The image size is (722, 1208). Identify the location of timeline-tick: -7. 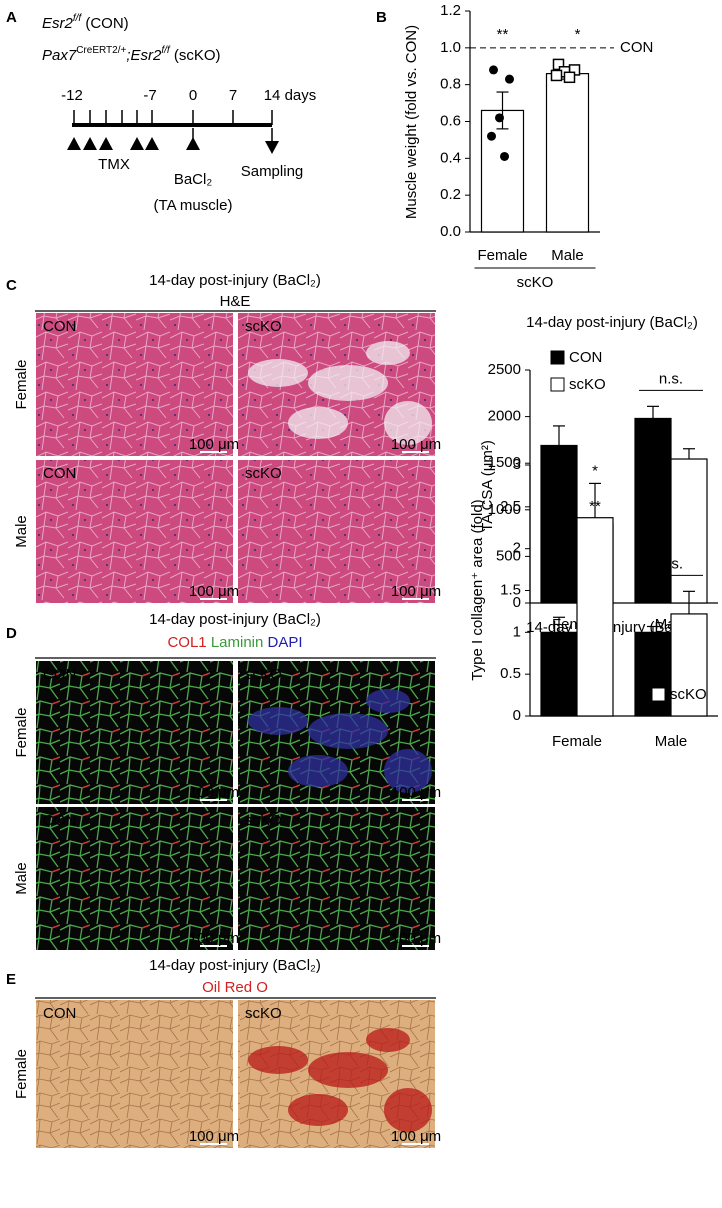
(149, 95).